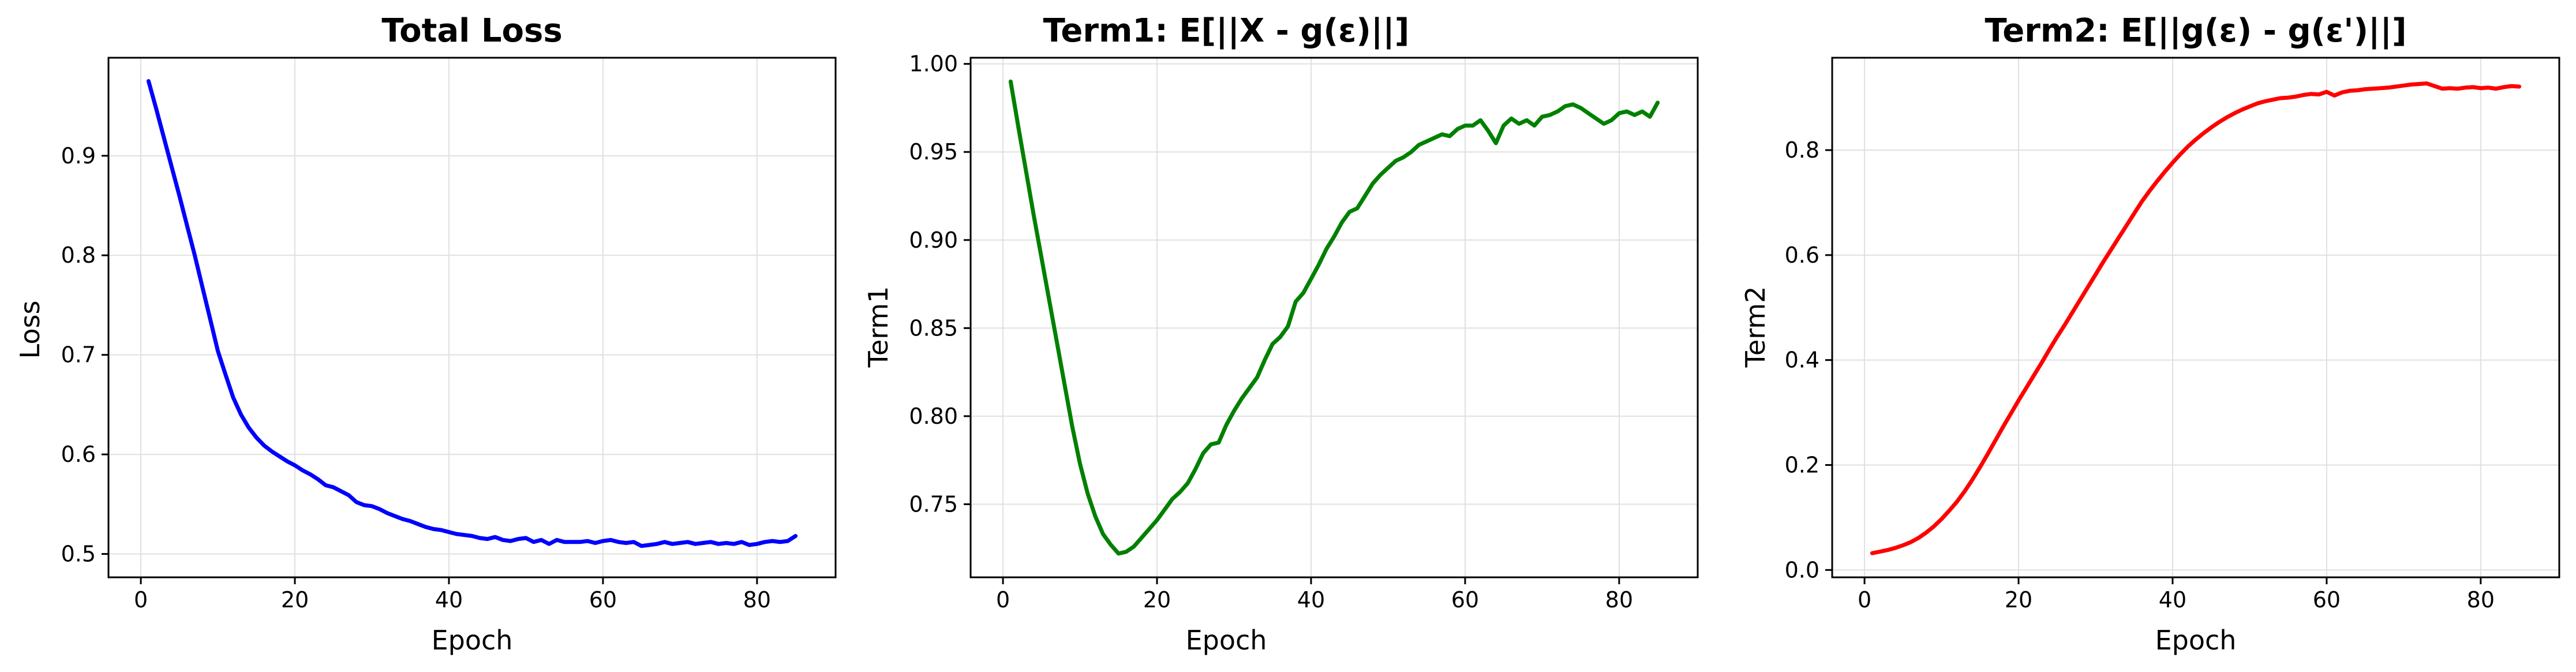 The image size is (2576, 672). I want to click on y-tick-label: 0.75, so click(933, 504).